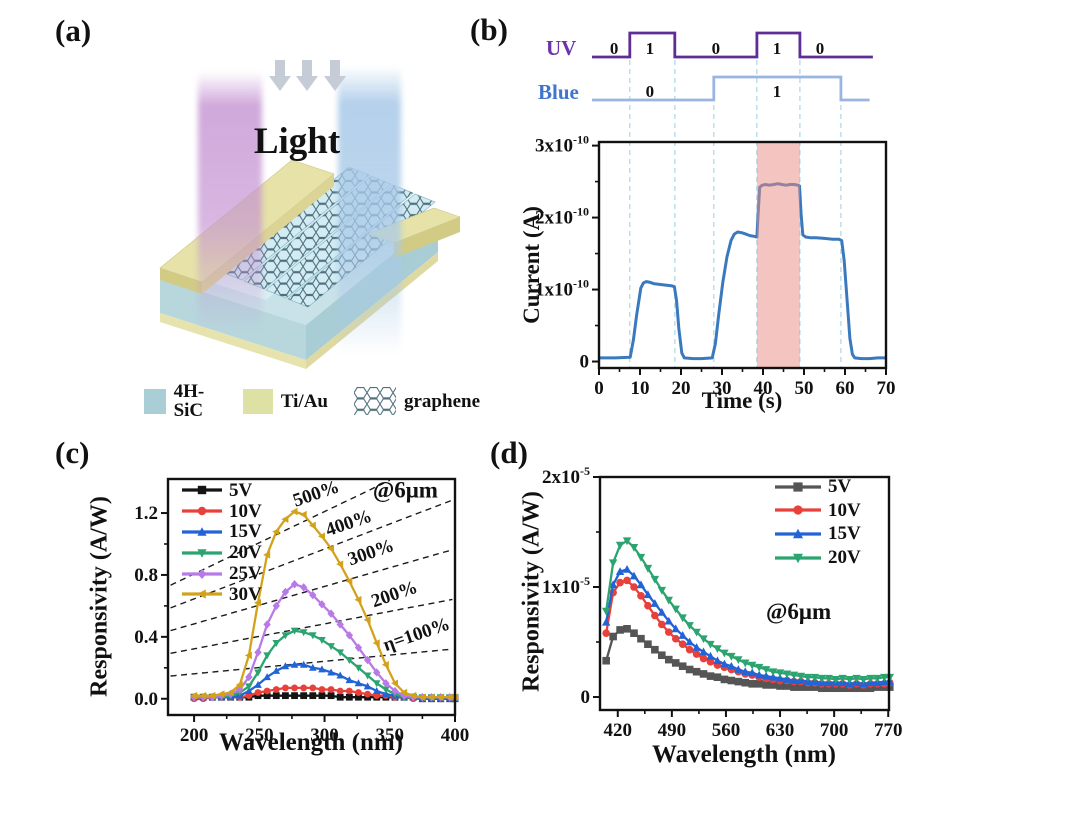 The height and width of the screenshot is (834, 1080). Describe the element at coordinates (888, 730) in the screenshot. I see `x-tick-label: 770` at that location.